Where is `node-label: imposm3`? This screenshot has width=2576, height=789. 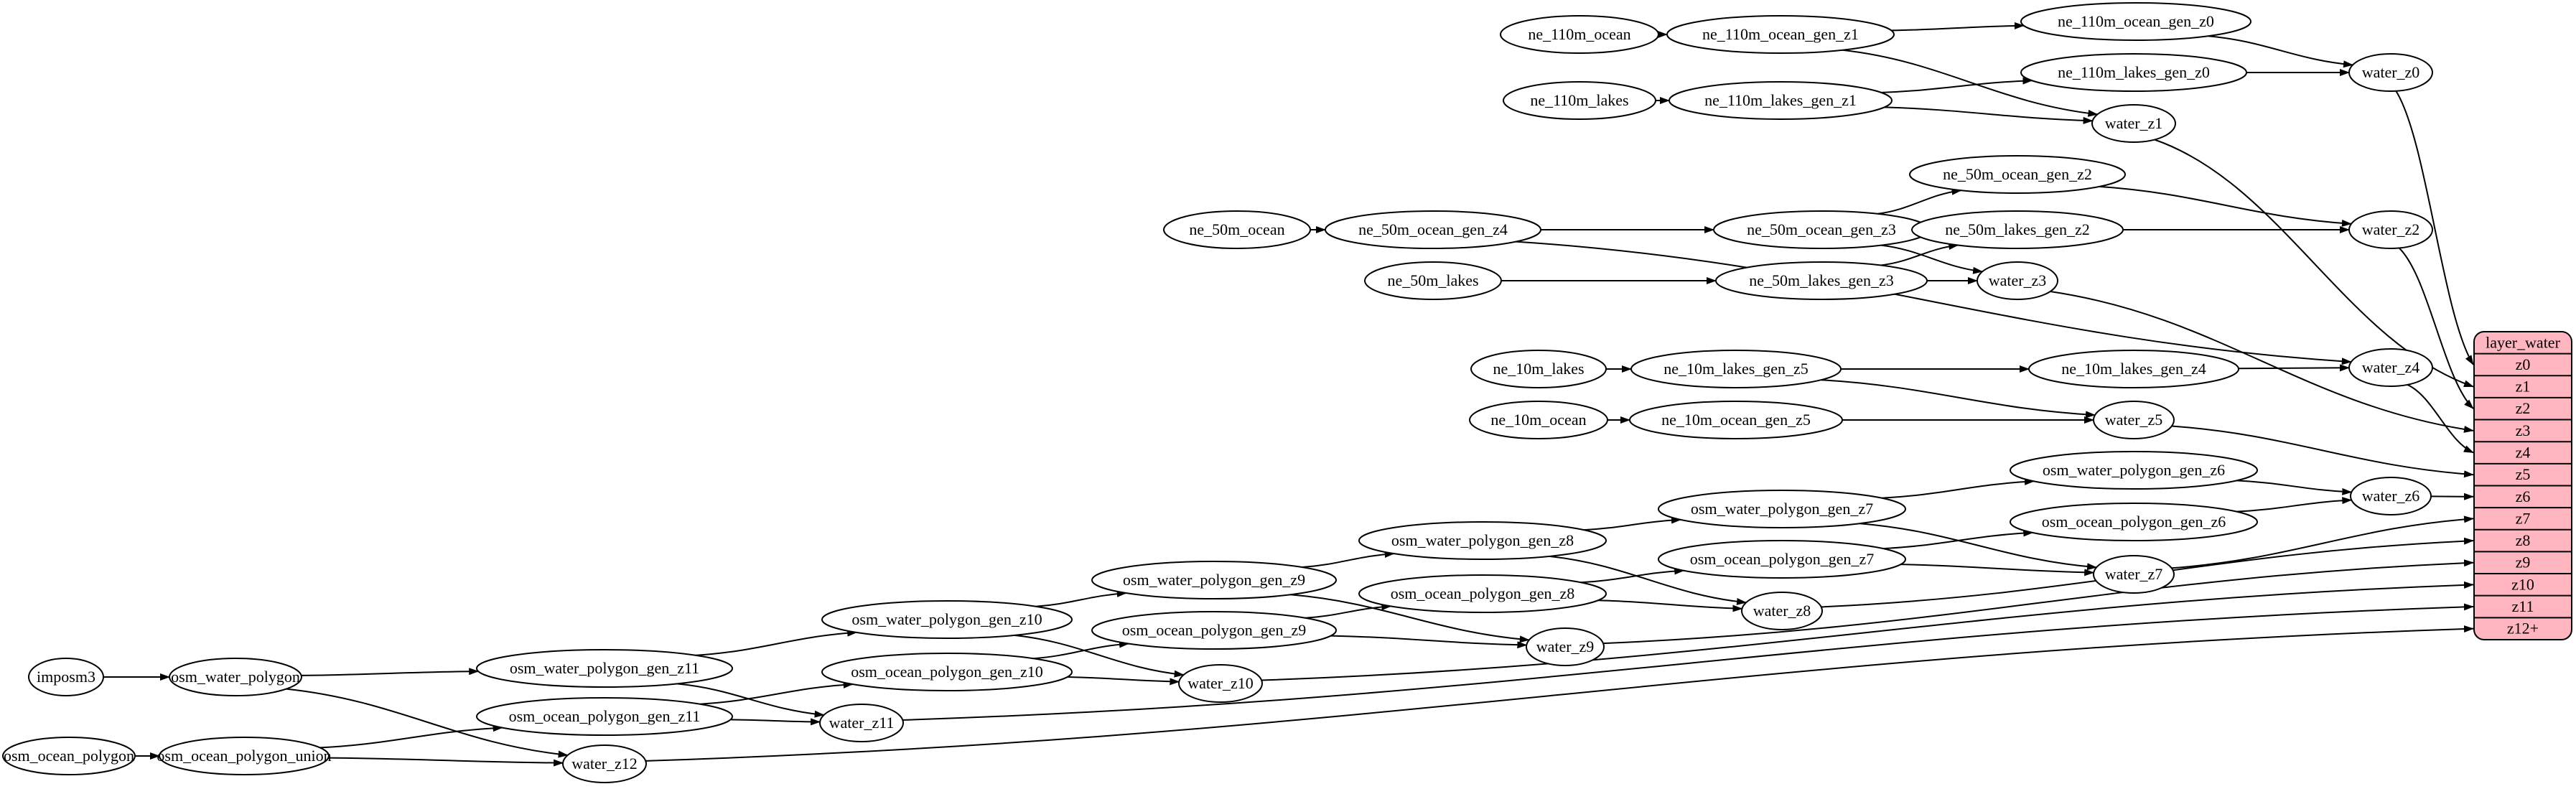
node-label: imposm3 is located at coordinates (66, 677).